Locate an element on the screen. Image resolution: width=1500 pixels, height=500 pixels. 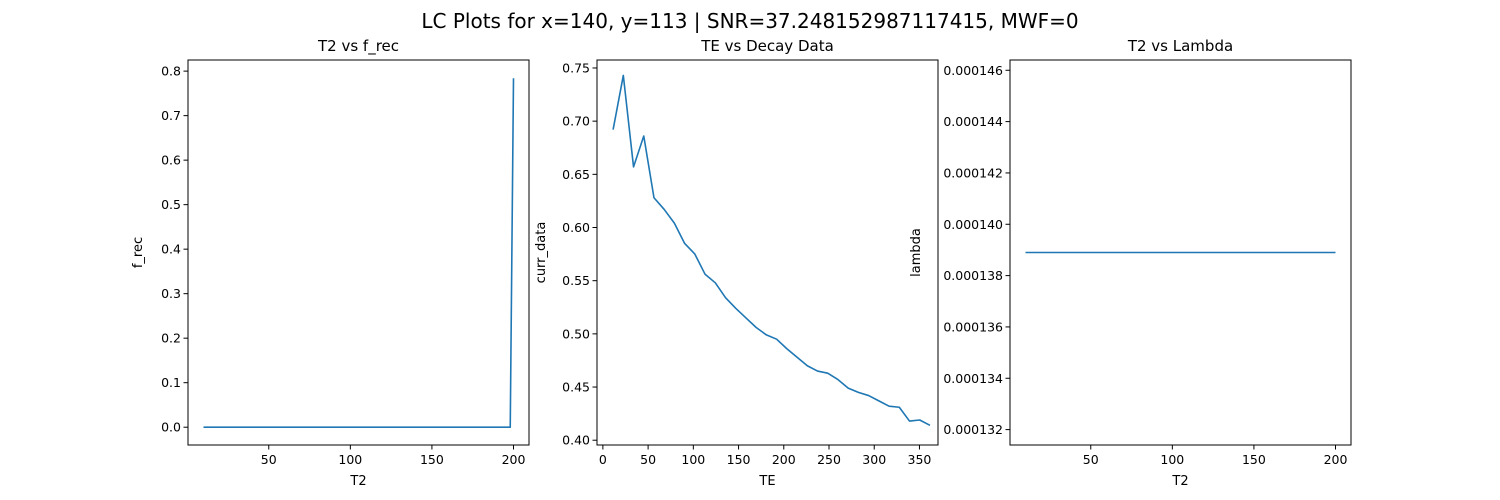
y-axis-label: f_rec is located at coordinates (138, 252).